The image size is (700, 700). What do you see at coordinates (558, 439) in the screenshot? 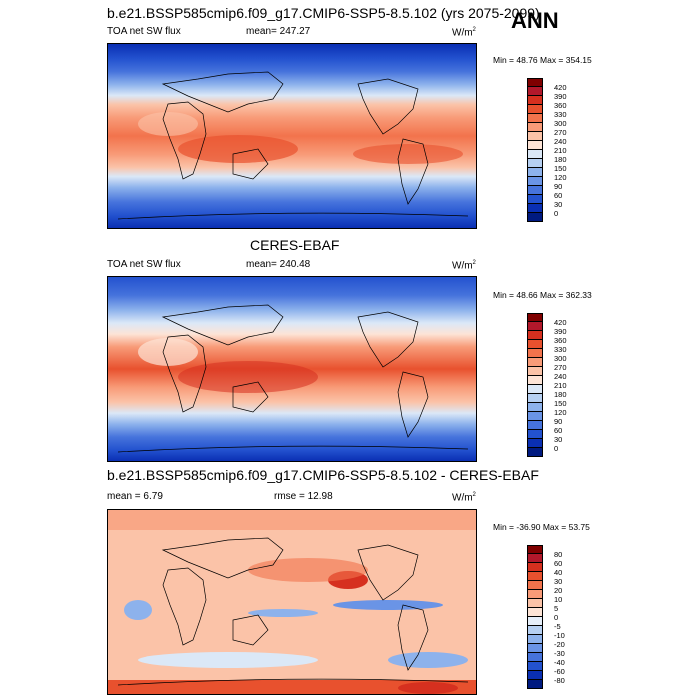
I see `panel2-level: 30` at bounding box center [558, 439].